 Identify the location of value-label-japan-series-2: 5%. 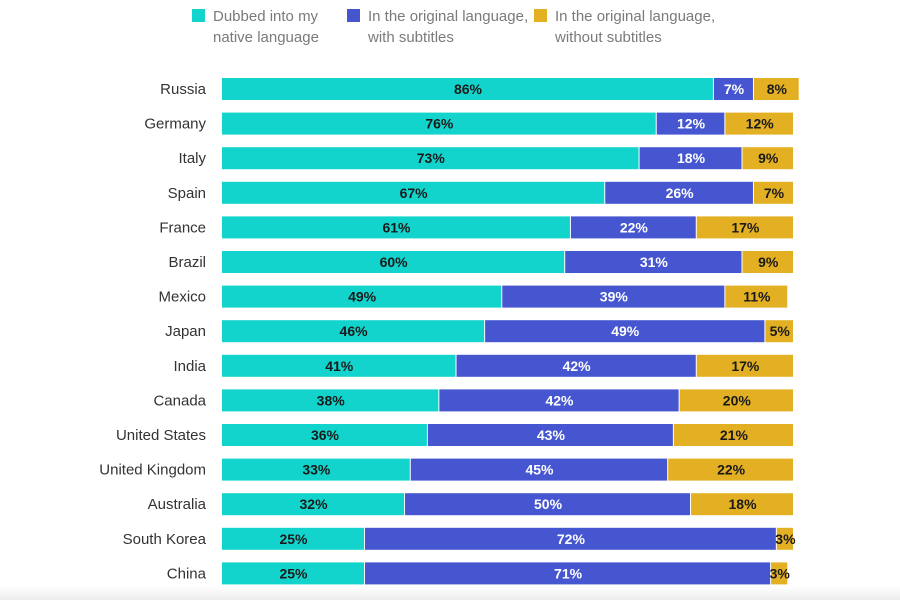
(780, 331).